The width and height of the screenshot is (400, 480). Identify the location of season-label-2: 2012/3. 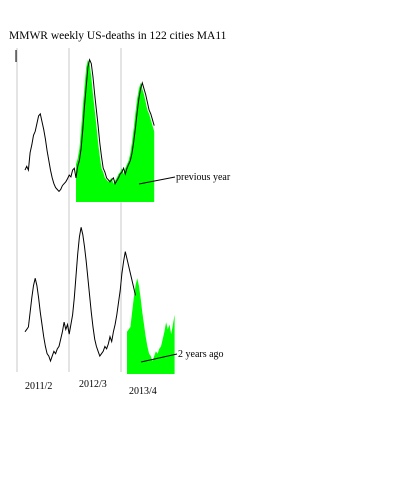
(93, 384).